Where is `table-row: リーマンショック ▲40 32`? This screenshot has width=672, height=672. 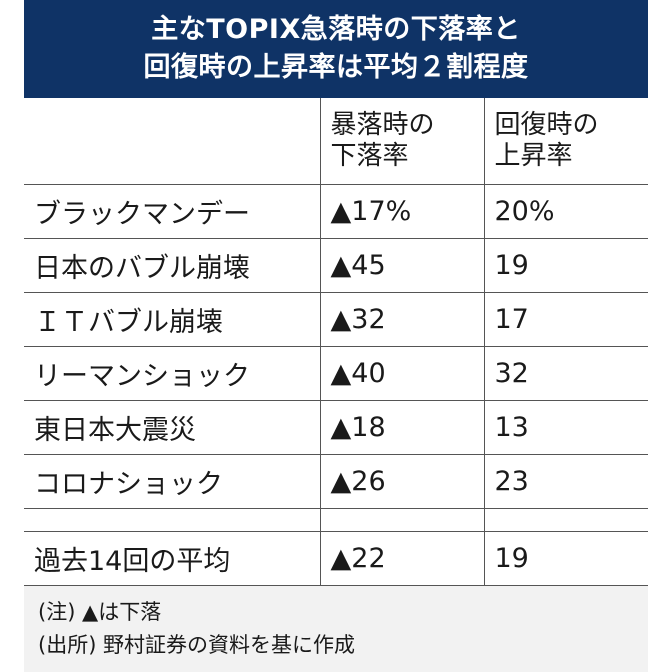
table-row: リーマンショック ▲40 32 is located at coordinates (336, 373).